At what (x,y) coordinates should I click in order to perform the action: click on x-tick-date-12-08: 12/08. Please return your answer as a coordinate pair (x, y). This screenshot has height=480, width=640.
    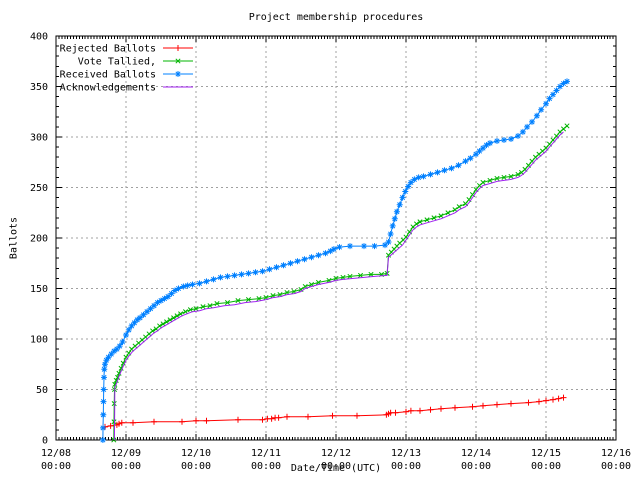
    Looking at the image, I should click on (56, 453).